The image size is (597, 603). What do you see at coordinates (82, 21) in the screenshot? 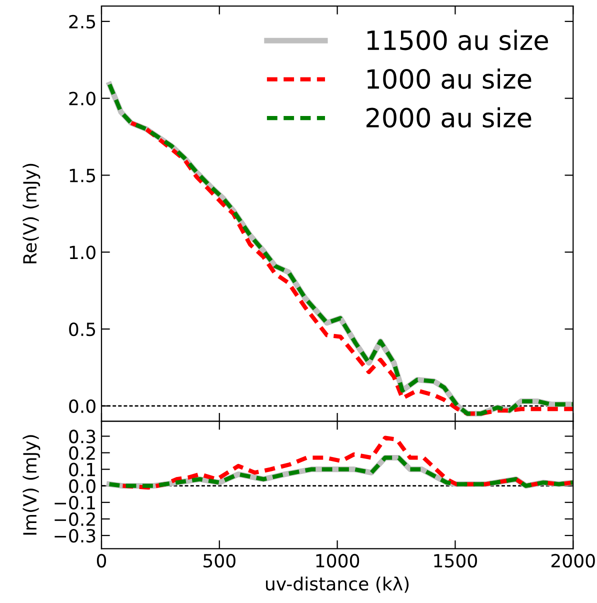
I see `y-tick-label: 2.5` at bounding box center [82, 21].